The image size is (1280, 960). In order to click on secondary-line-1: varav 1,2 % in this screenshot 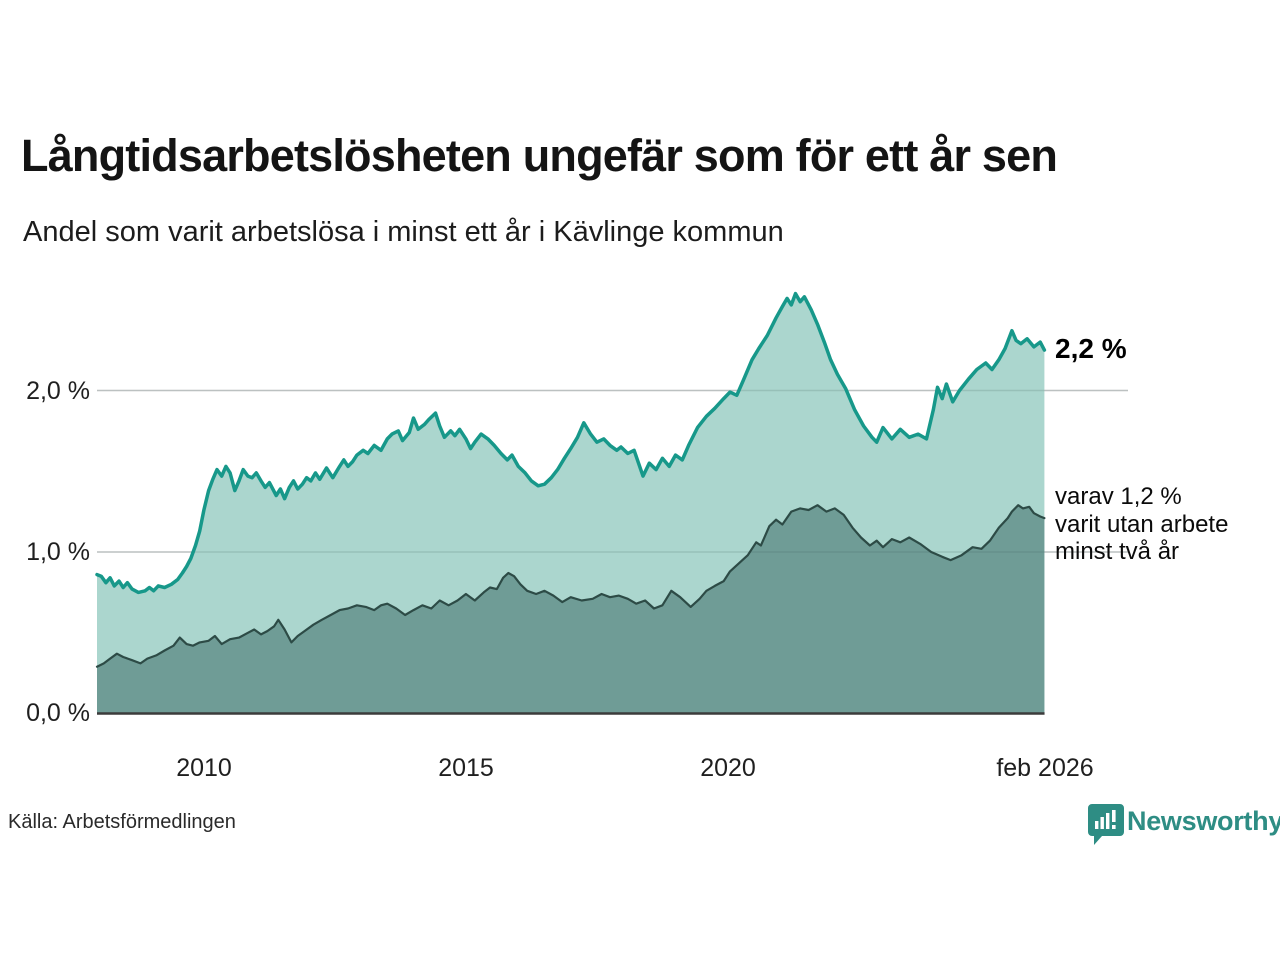, I will do `click(1118, 496)`.